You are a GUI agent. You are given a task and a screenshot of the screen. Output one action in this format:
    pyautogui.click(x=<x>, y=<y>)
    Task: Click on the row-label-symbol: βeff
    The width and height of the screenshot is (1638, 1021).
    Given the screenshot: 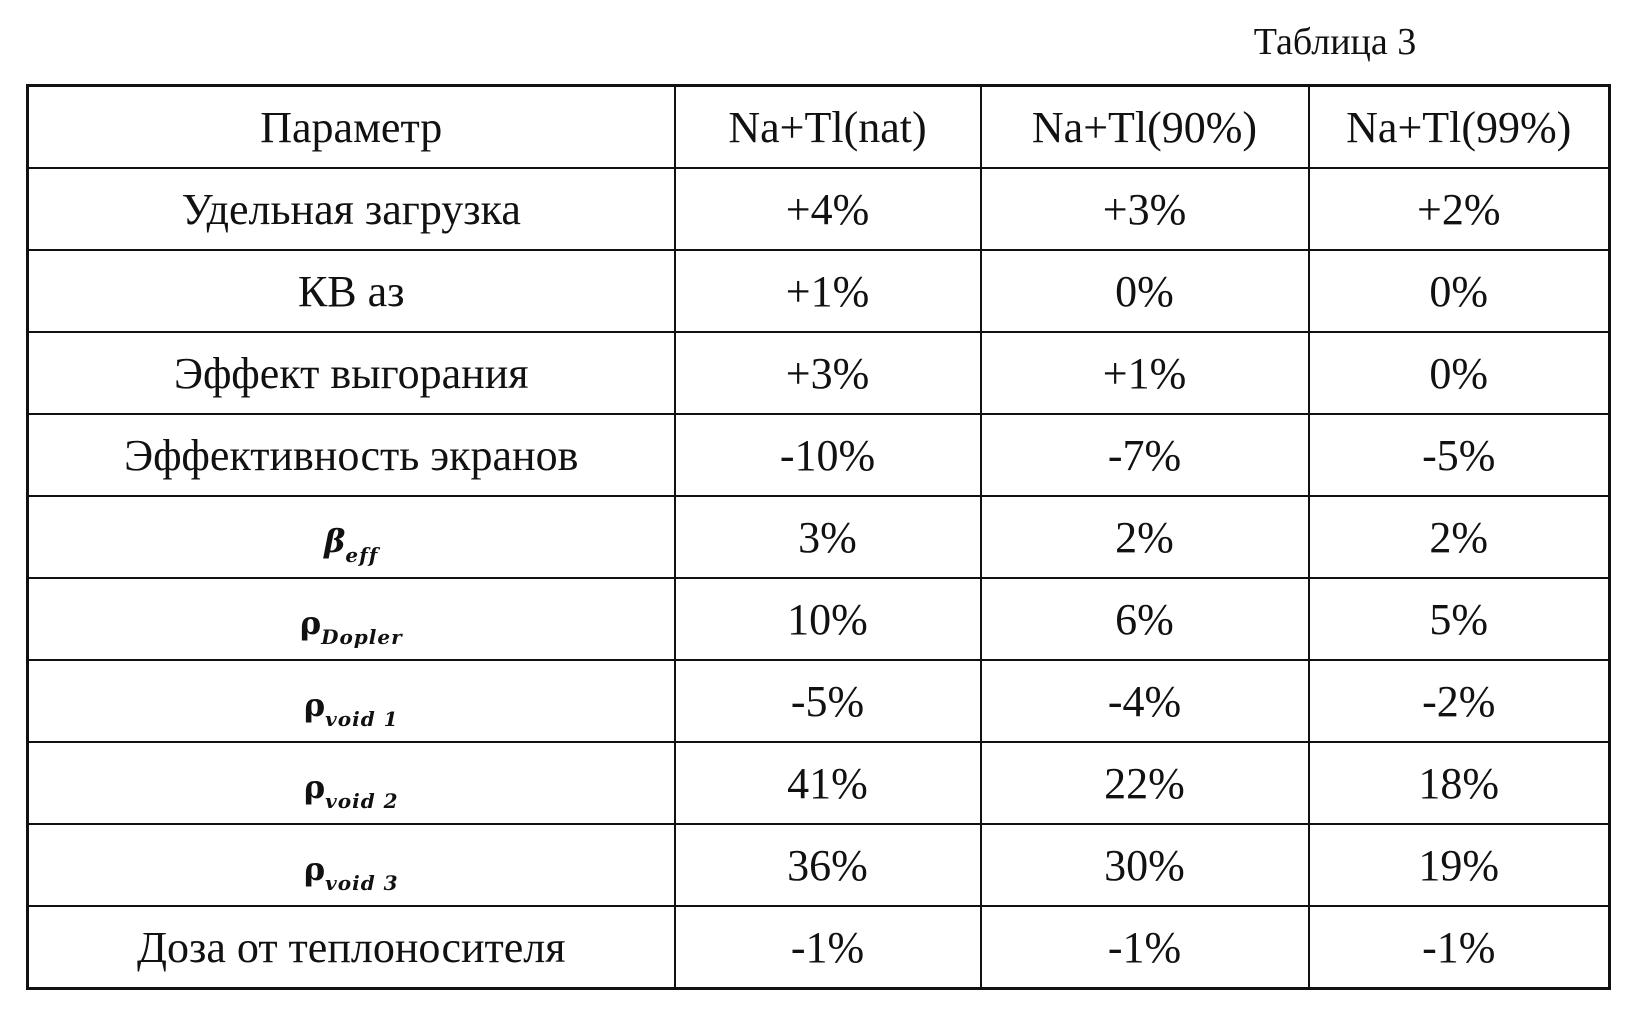 What is the action you would take?
    pyautogui.click(x=351, y=537)
    